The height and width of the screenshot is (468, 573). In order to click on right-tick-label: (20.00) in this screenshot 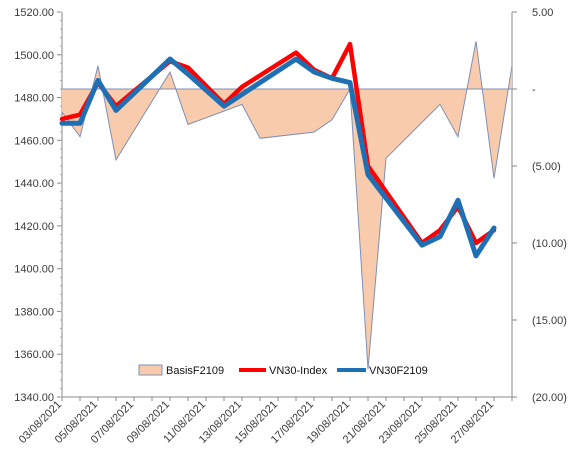, I will do `click(549, 398)`.